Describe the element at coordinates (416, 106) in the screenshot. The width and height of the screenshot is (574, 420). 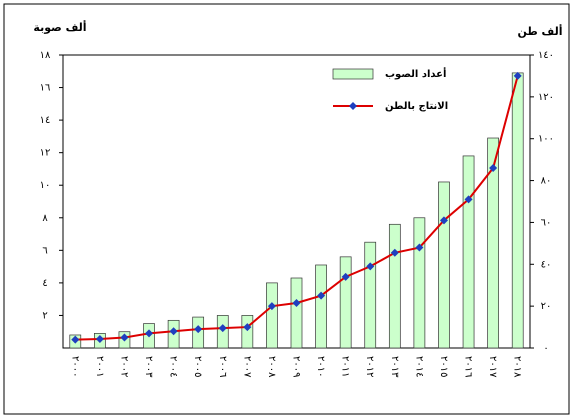
I see `legend-label: الانتاج بالطن` at that location.